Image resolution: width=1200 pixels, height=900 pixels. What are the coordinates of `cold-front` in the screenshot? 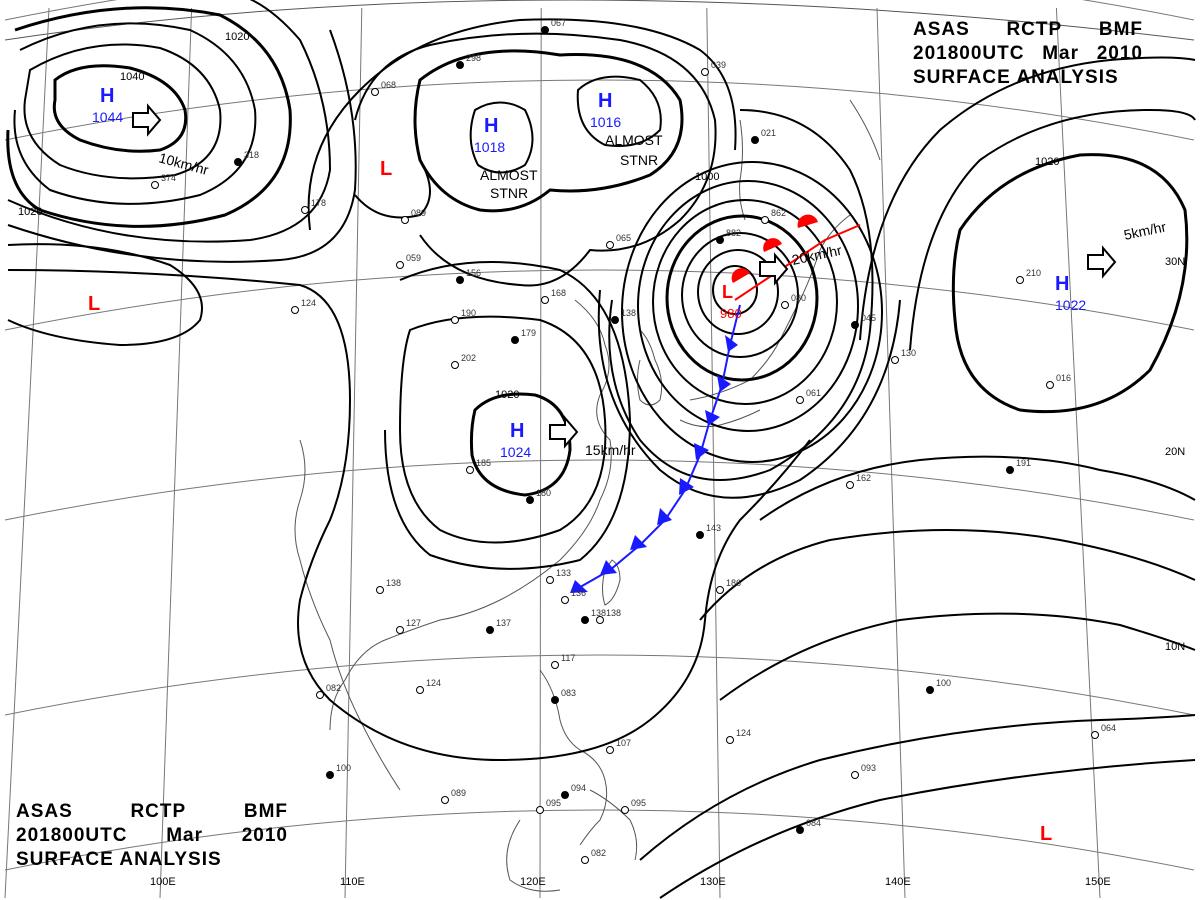 It's located at (655, 448).